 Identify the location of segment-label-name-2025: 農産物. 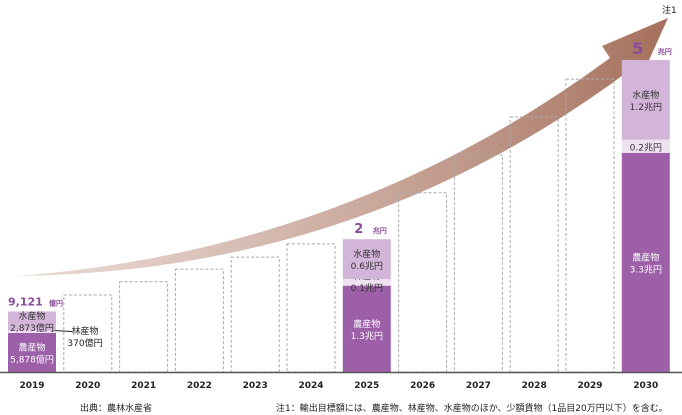
(366, 324).